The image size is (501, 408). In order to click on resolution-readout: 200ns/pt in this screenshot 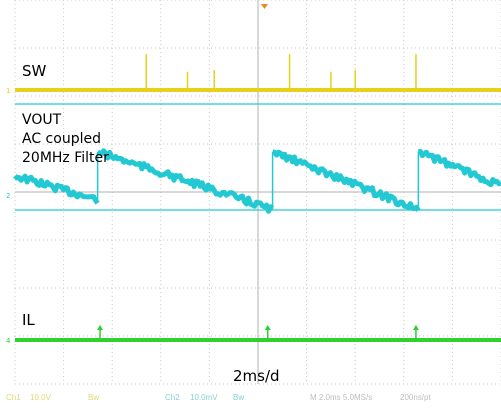, I will do `click(415, 397)`.